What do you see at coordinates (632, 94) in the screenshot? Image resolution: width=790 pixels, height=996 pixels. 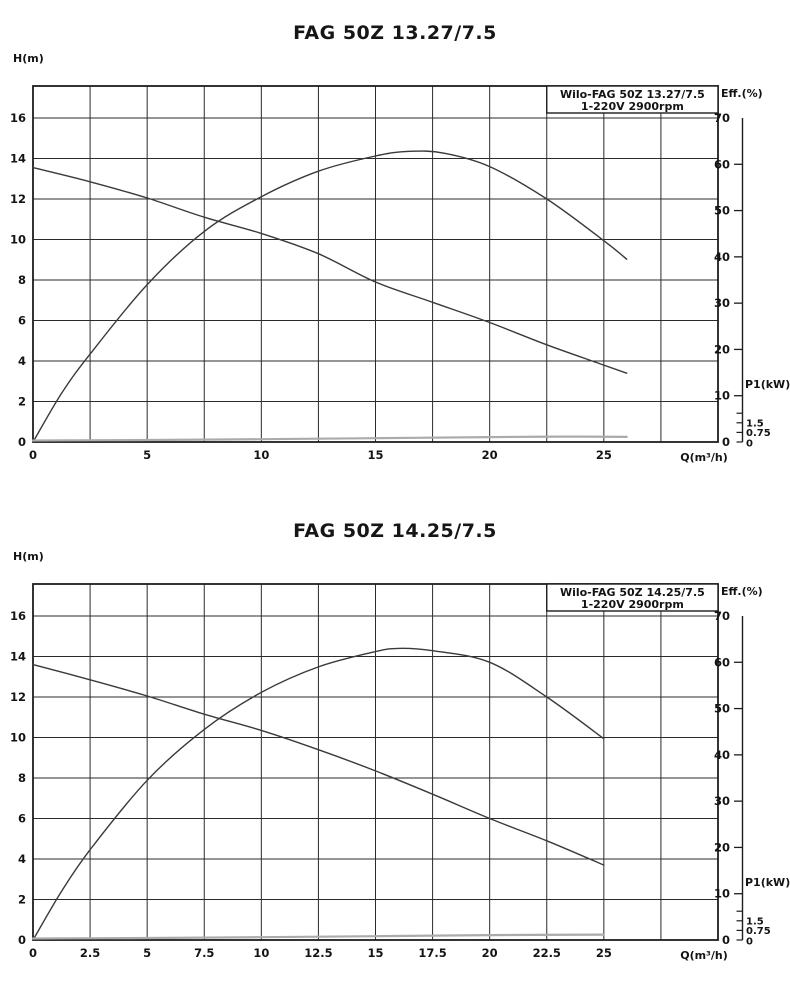 I see `legend-line-1: Wilo-FAG 50Z 13.27/7.5` at bounding box center [632, 94].